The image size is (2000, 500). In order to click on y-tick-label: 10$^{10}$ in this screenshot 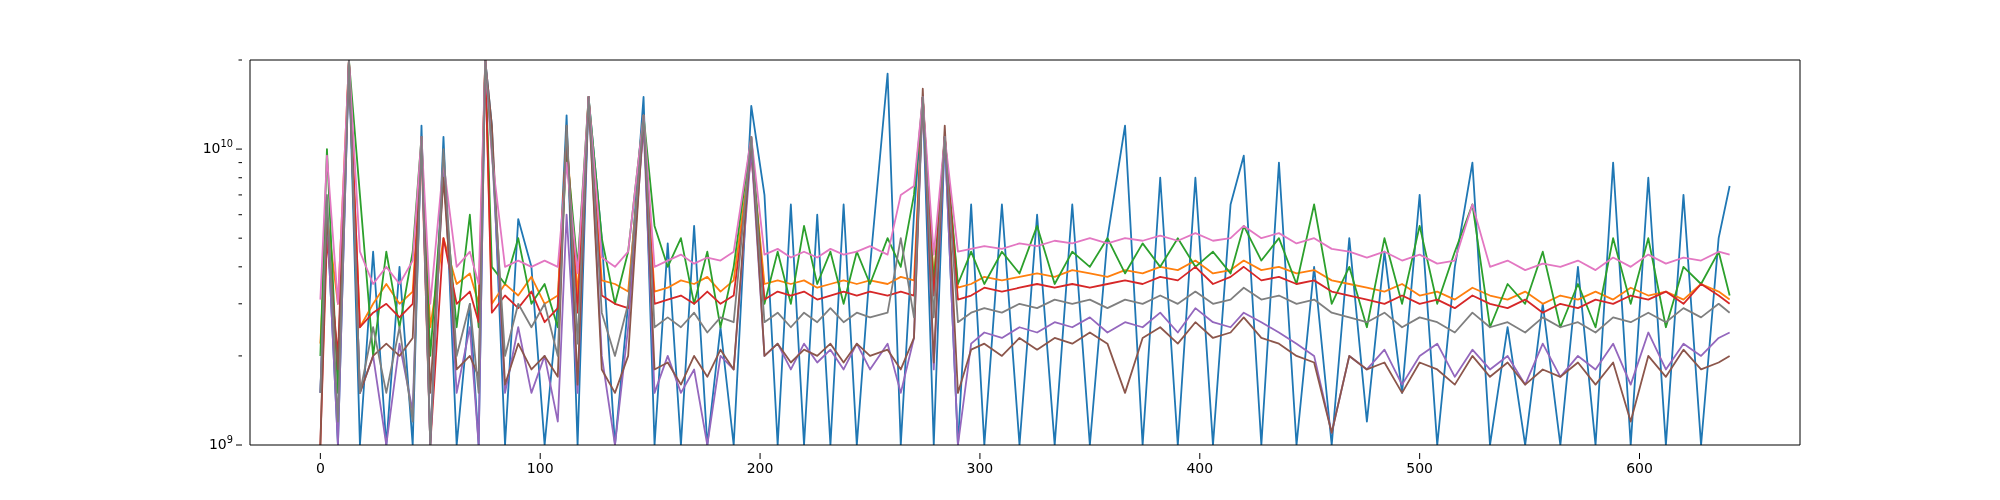, I will do `click(217, 147)`.